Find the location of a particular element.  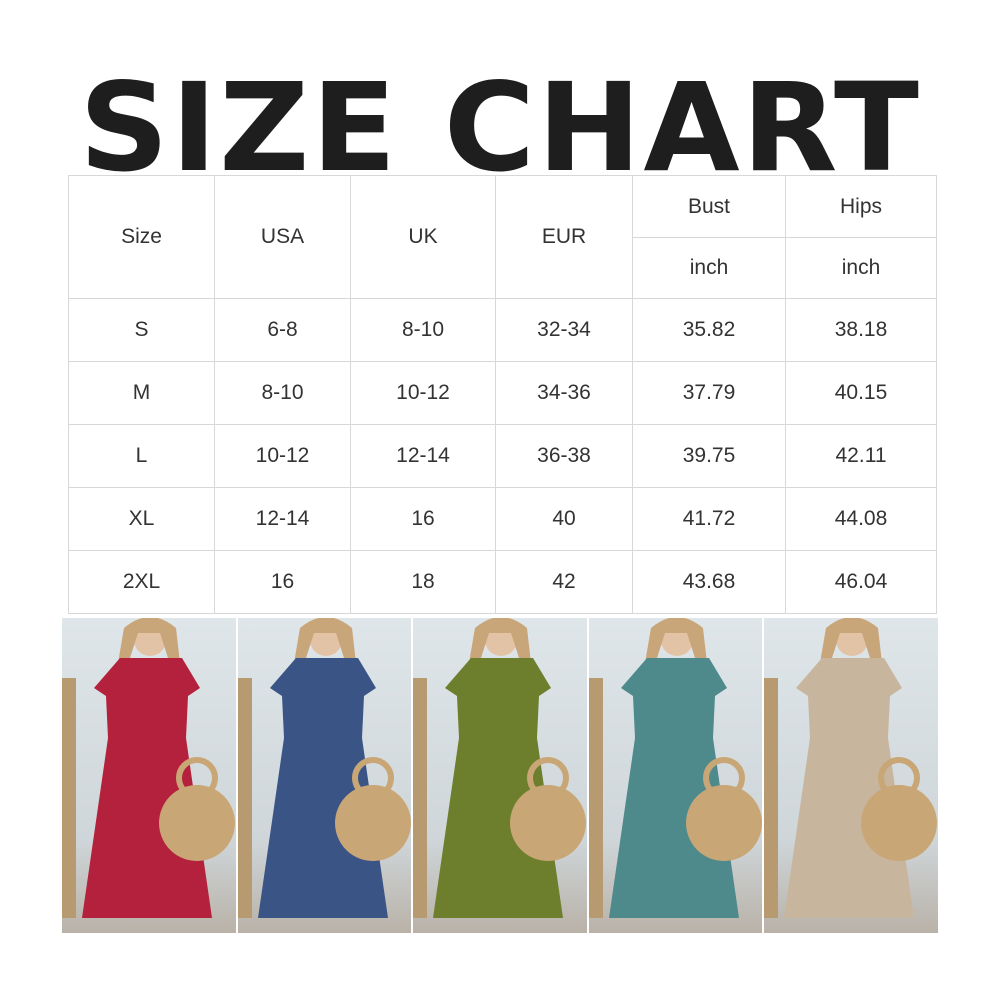

table-cell: 41.72 is located at coordinates (709, 519).